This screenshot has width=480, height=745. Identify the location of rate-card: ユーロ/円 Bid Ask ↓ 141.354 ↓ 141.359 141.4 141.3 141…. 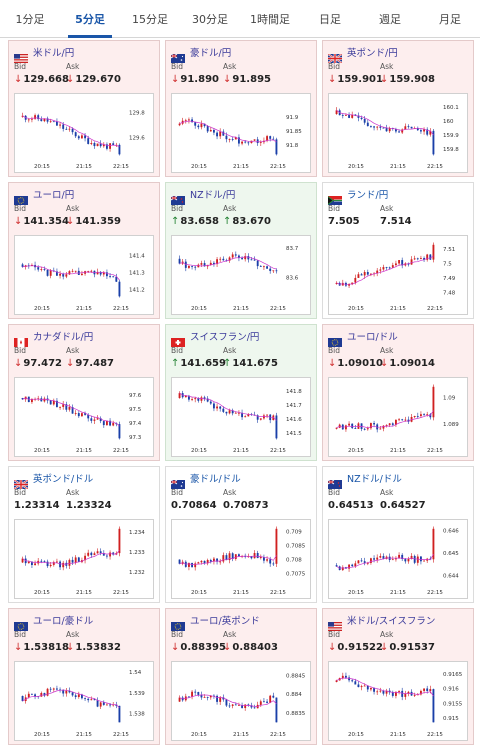
(84, 250).